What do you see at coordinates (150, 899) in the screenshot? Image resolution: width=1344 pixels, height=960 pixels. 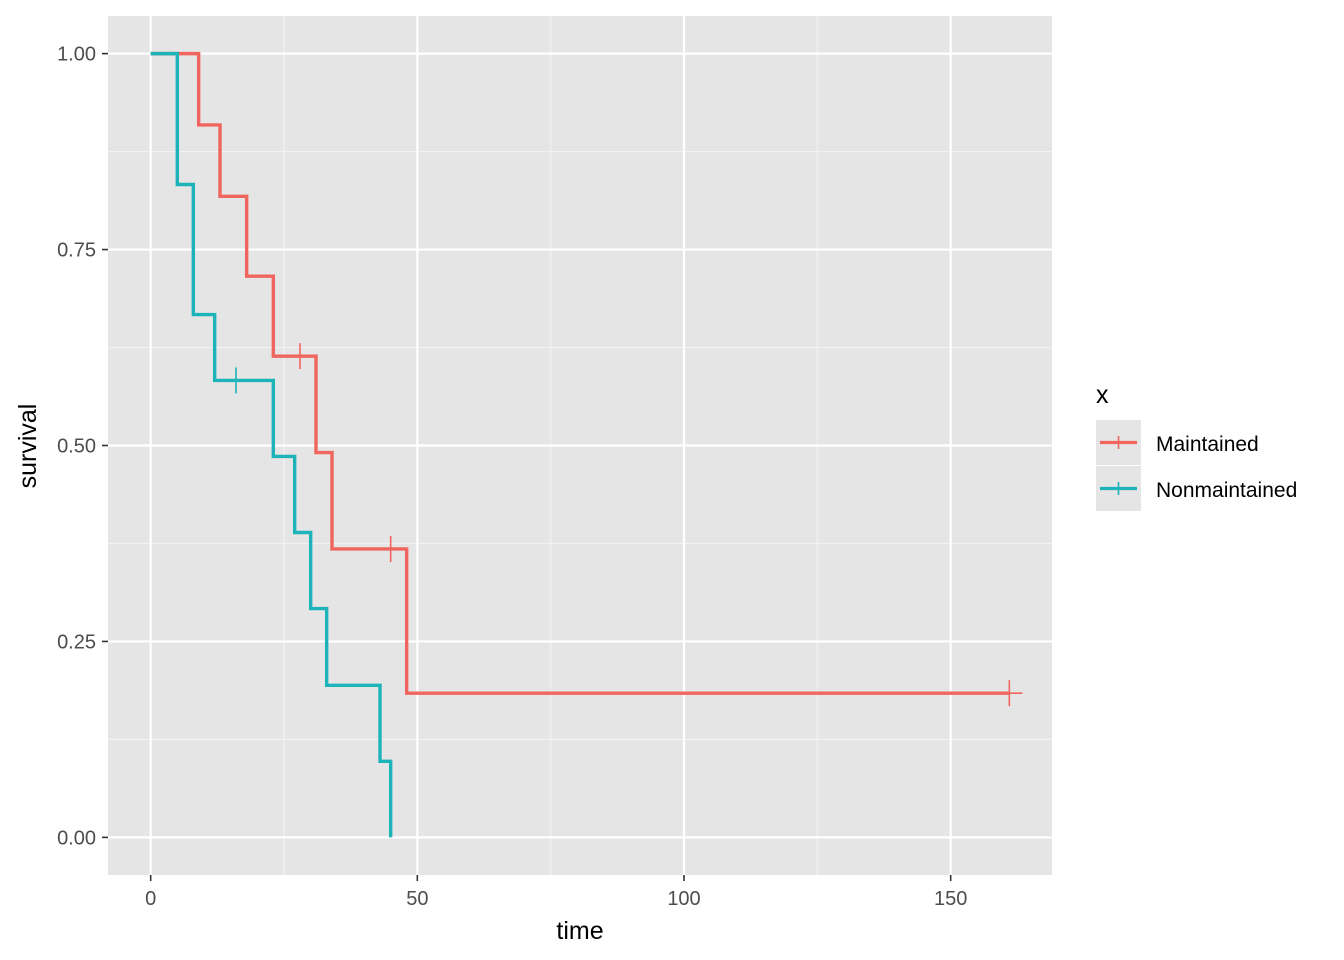 I see `x-tick-label: 0` at bounding box center [150, 899].